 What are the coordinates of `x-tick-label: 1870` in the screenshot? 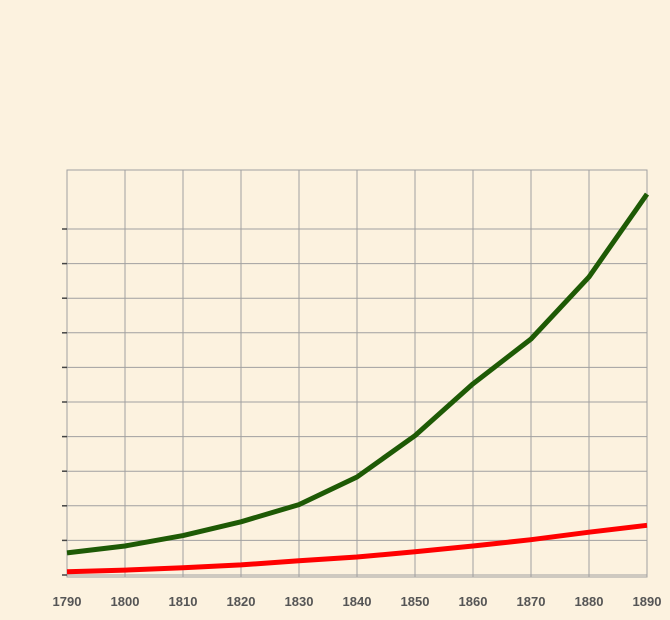 It's located at (531, 601).